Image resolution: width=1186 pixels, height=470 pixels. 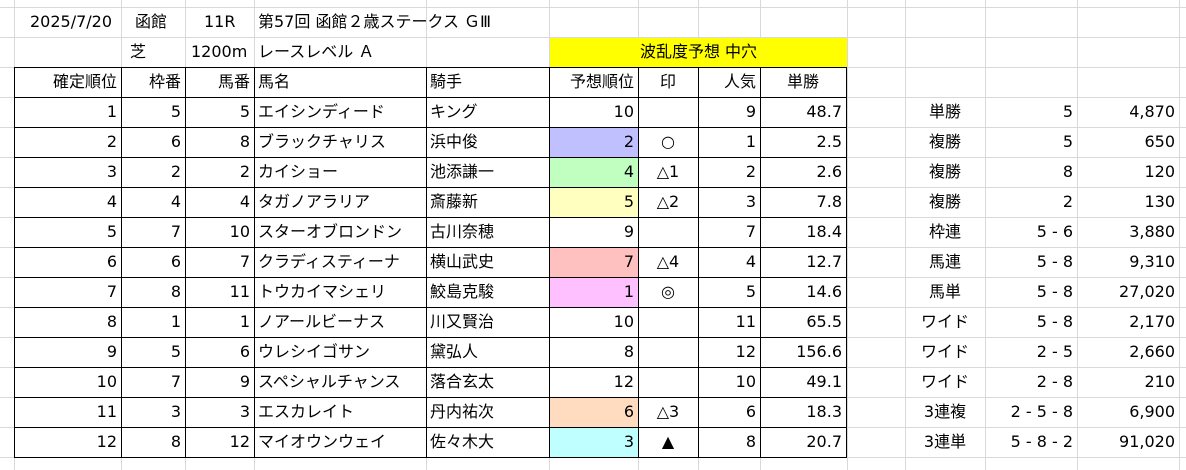 What do you see at coordinates (623, 111) in the screenshot?
I see `pred-rank-cell: 10` at bounding box center [623, 111].